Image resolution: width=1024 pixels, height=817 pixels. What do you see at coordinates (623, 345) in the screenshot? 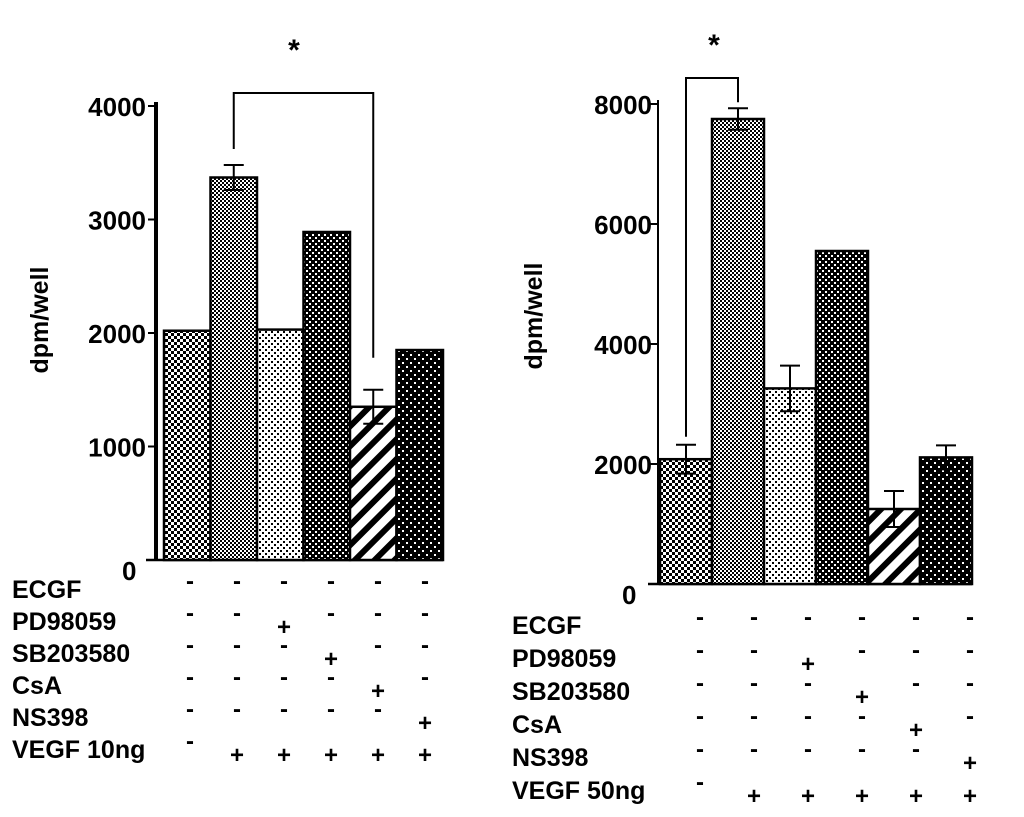
I see `y-tick-label: 4000` at bounding box center [623, 345].